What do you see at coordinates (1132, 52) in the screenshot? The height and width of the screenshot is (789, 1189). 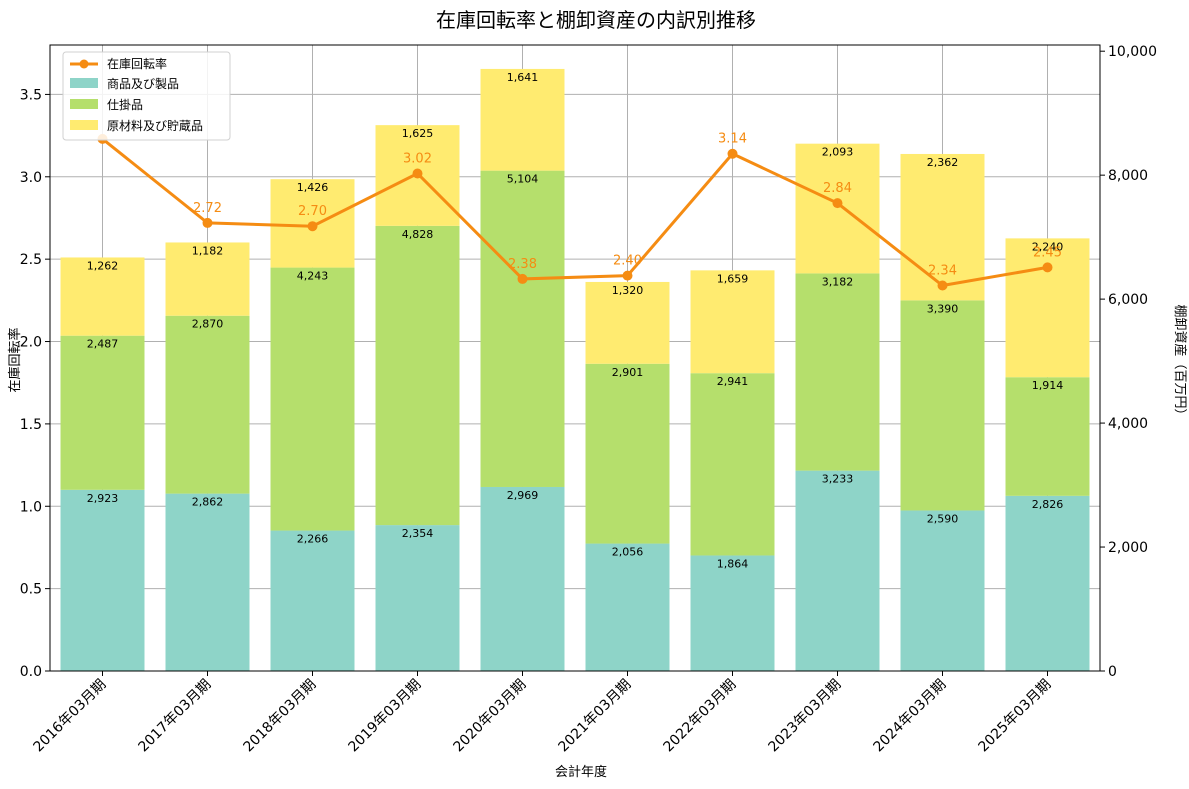 I see `y-right-tick-label: 10,000` at bounding box center [1132, 52].